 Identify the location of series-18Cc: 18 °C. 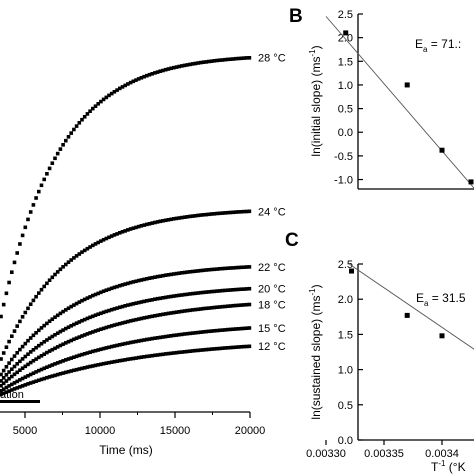
(143, 343).